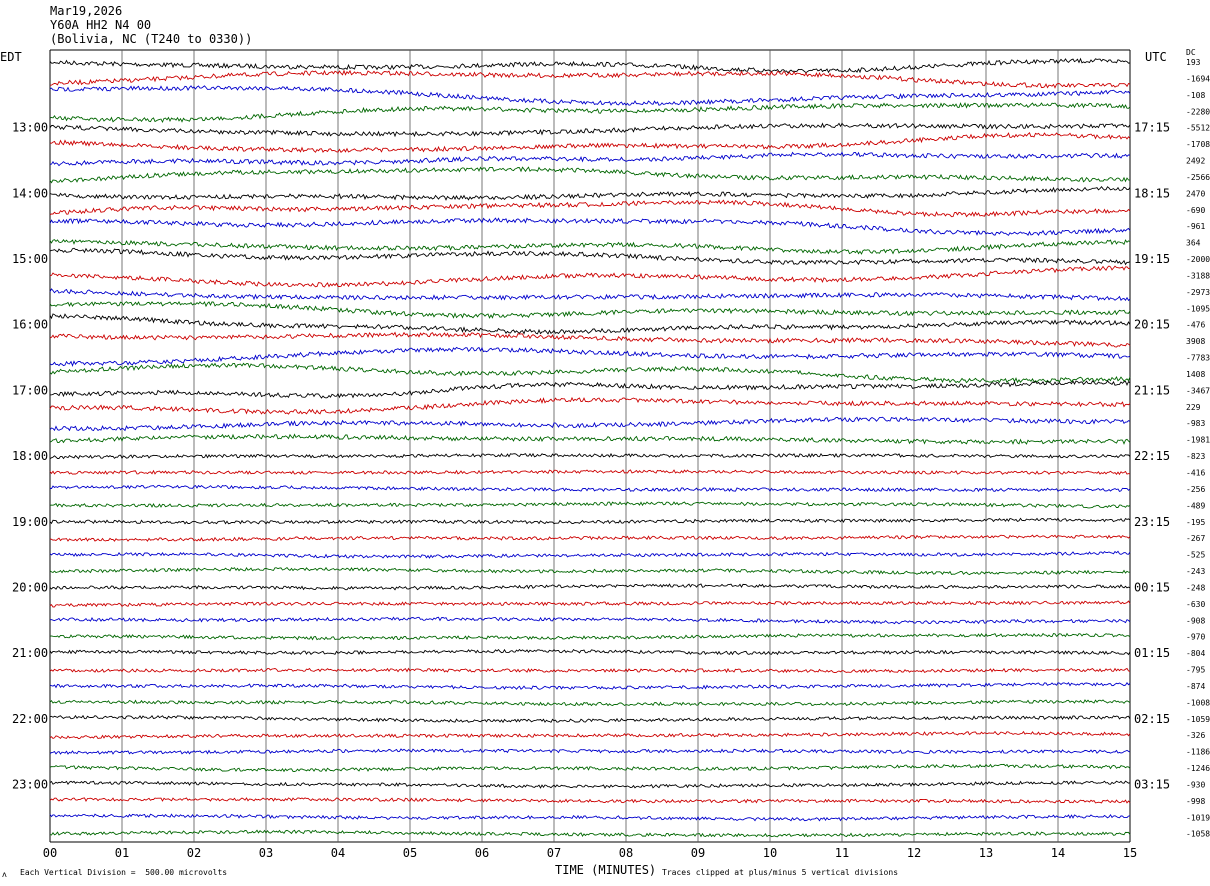 The image size is (1210, 886). Describe the element at coordinates (1195, 325) in the screenshot. I see `trace-offset-label: -476` at that location.